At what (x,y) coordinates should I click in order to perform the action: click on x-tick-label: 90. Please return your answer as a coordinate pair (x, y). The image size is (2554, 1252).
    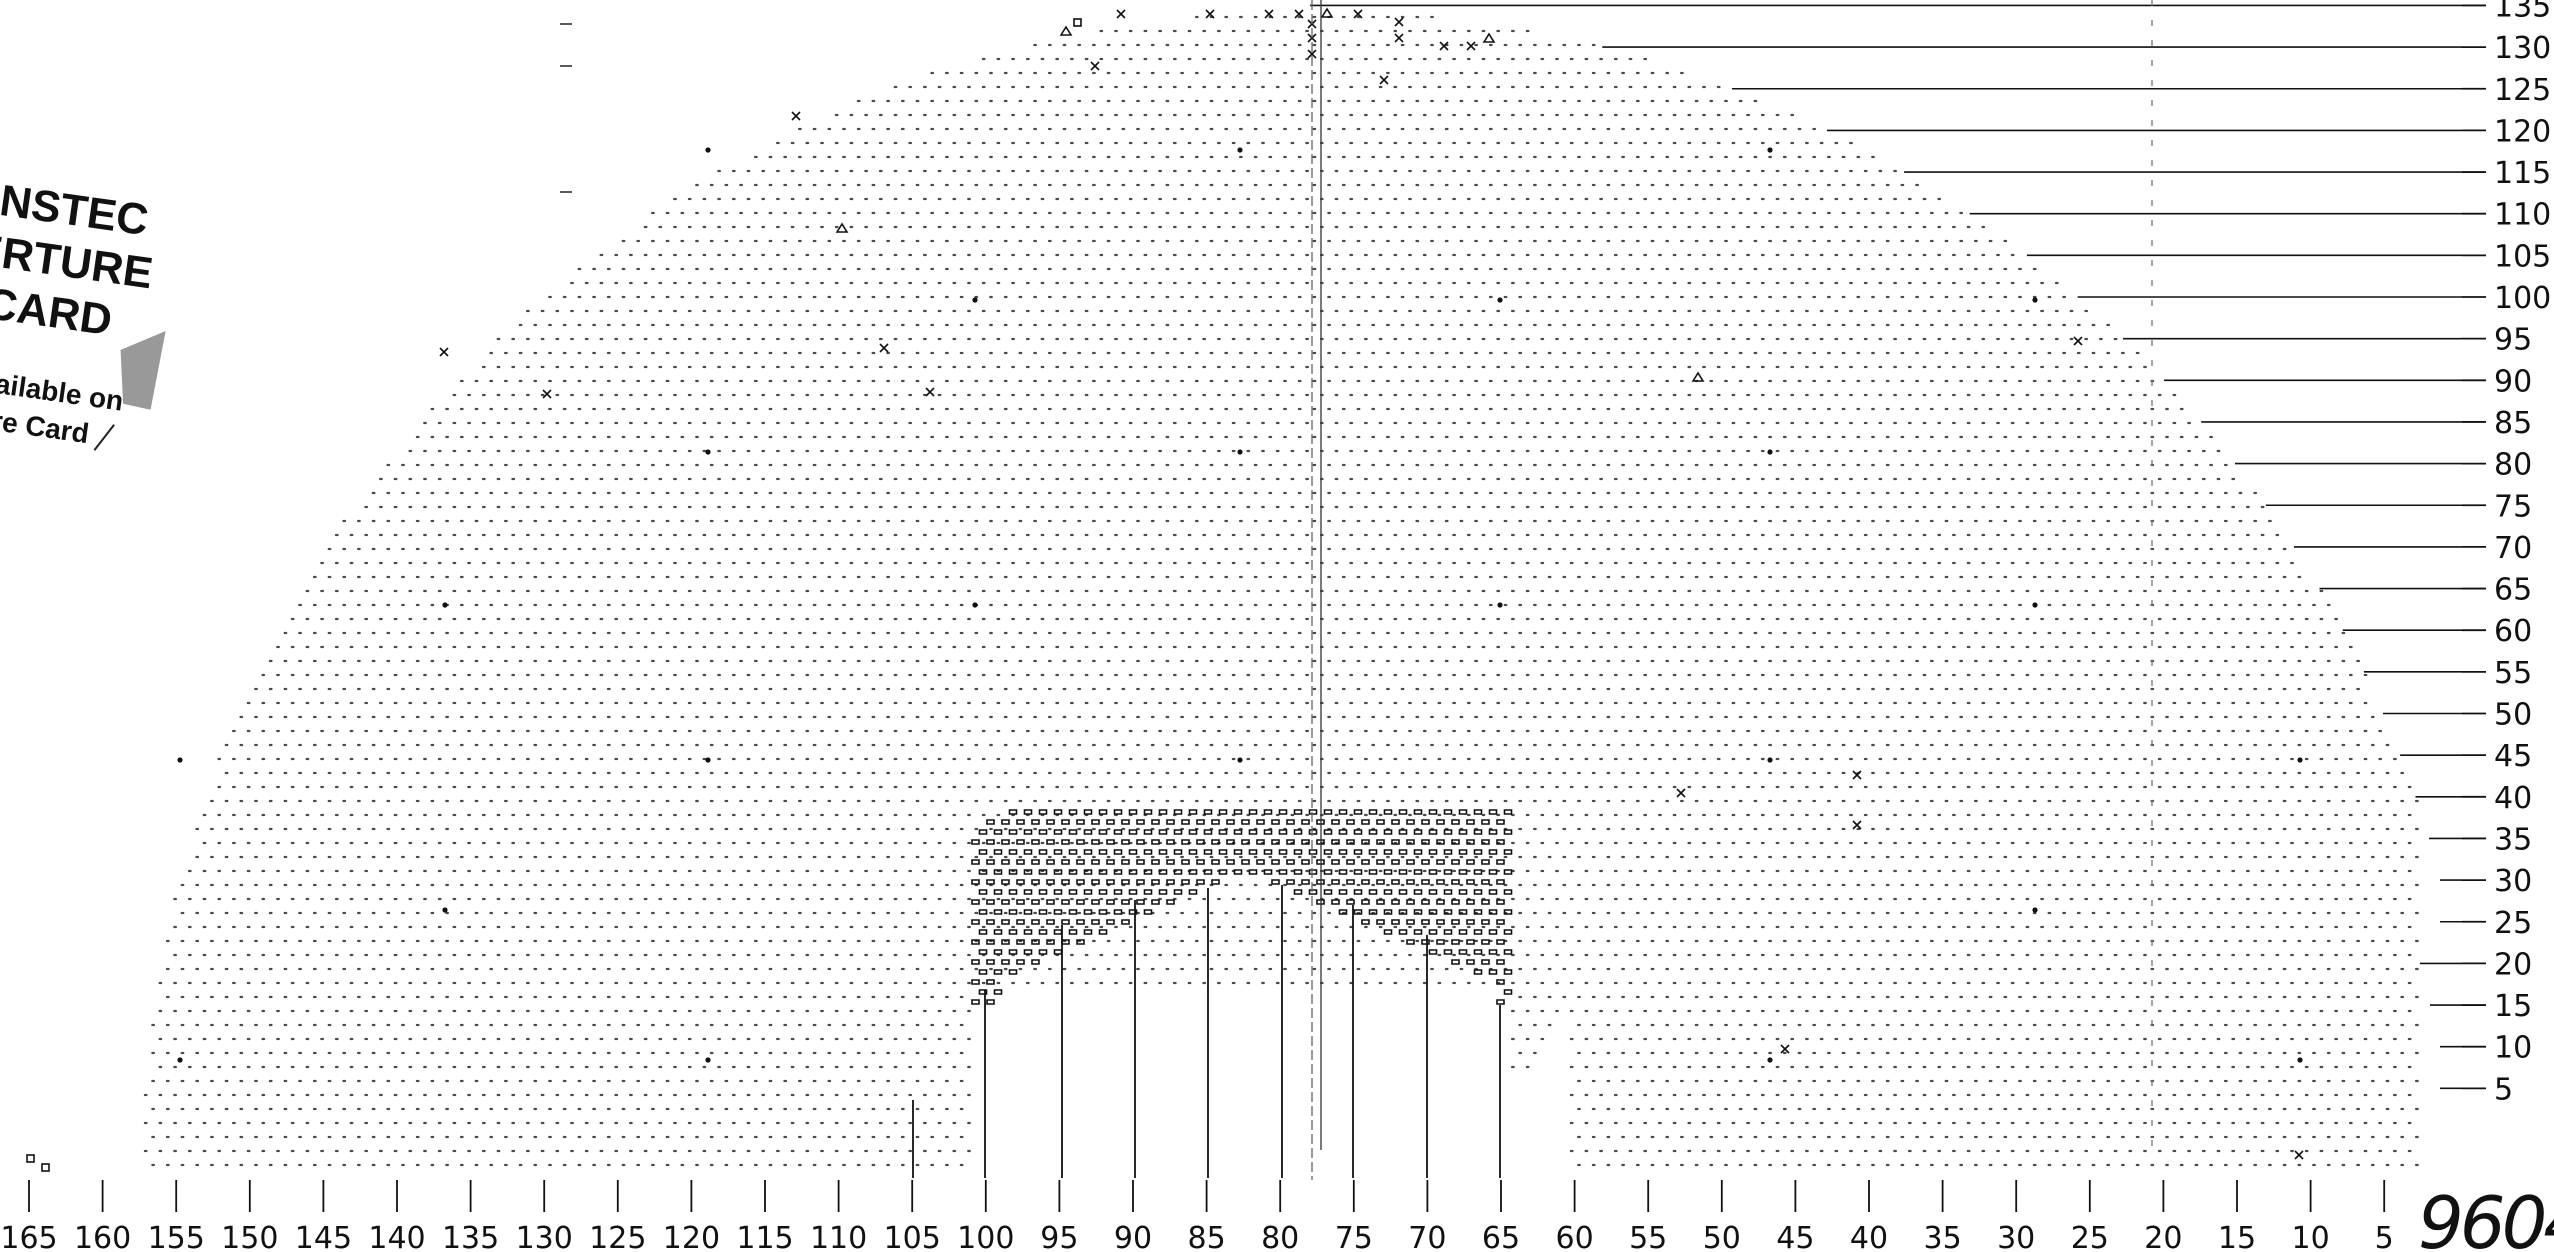
    Looking at the image, I should click on (1133, 1236).